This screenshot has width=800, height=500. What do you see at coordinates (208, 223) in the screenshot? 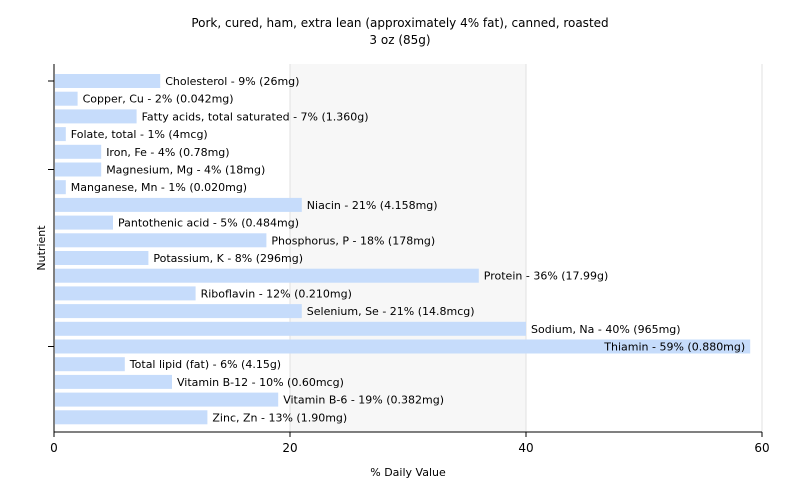
I see `bar-label: Pantothenic acid - 5% (0.484mg)` at bounding box center [208, 223].